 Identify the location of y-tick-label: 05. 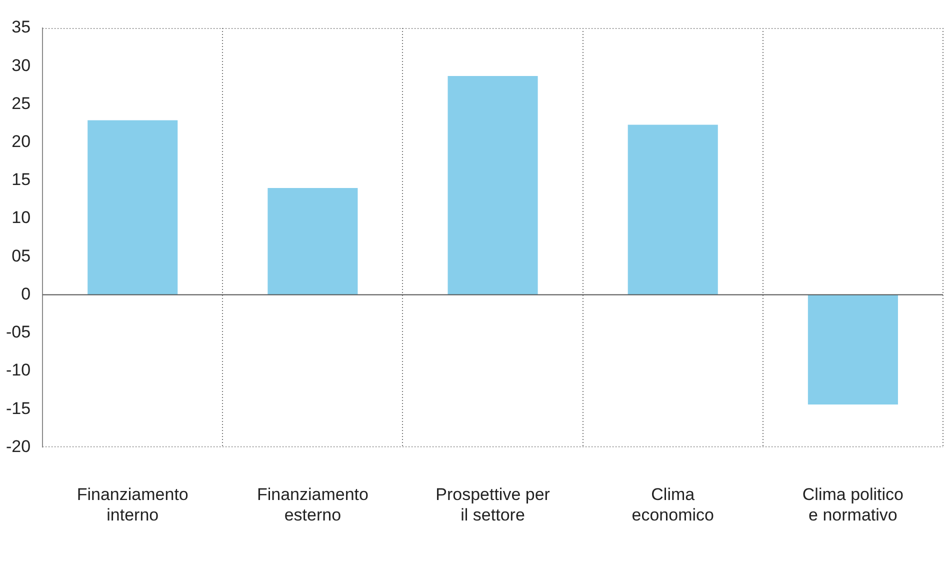
(21, 256).